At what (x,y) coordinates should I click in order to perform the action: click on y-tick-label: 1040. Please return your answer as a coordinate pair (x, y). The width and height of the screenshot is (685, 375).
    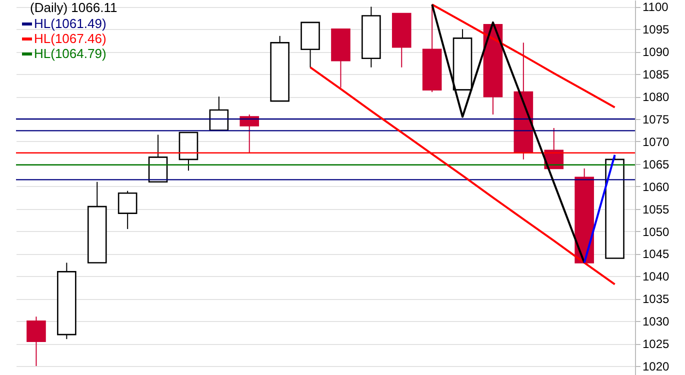
    Looking at the image, I should click on (656, 277).